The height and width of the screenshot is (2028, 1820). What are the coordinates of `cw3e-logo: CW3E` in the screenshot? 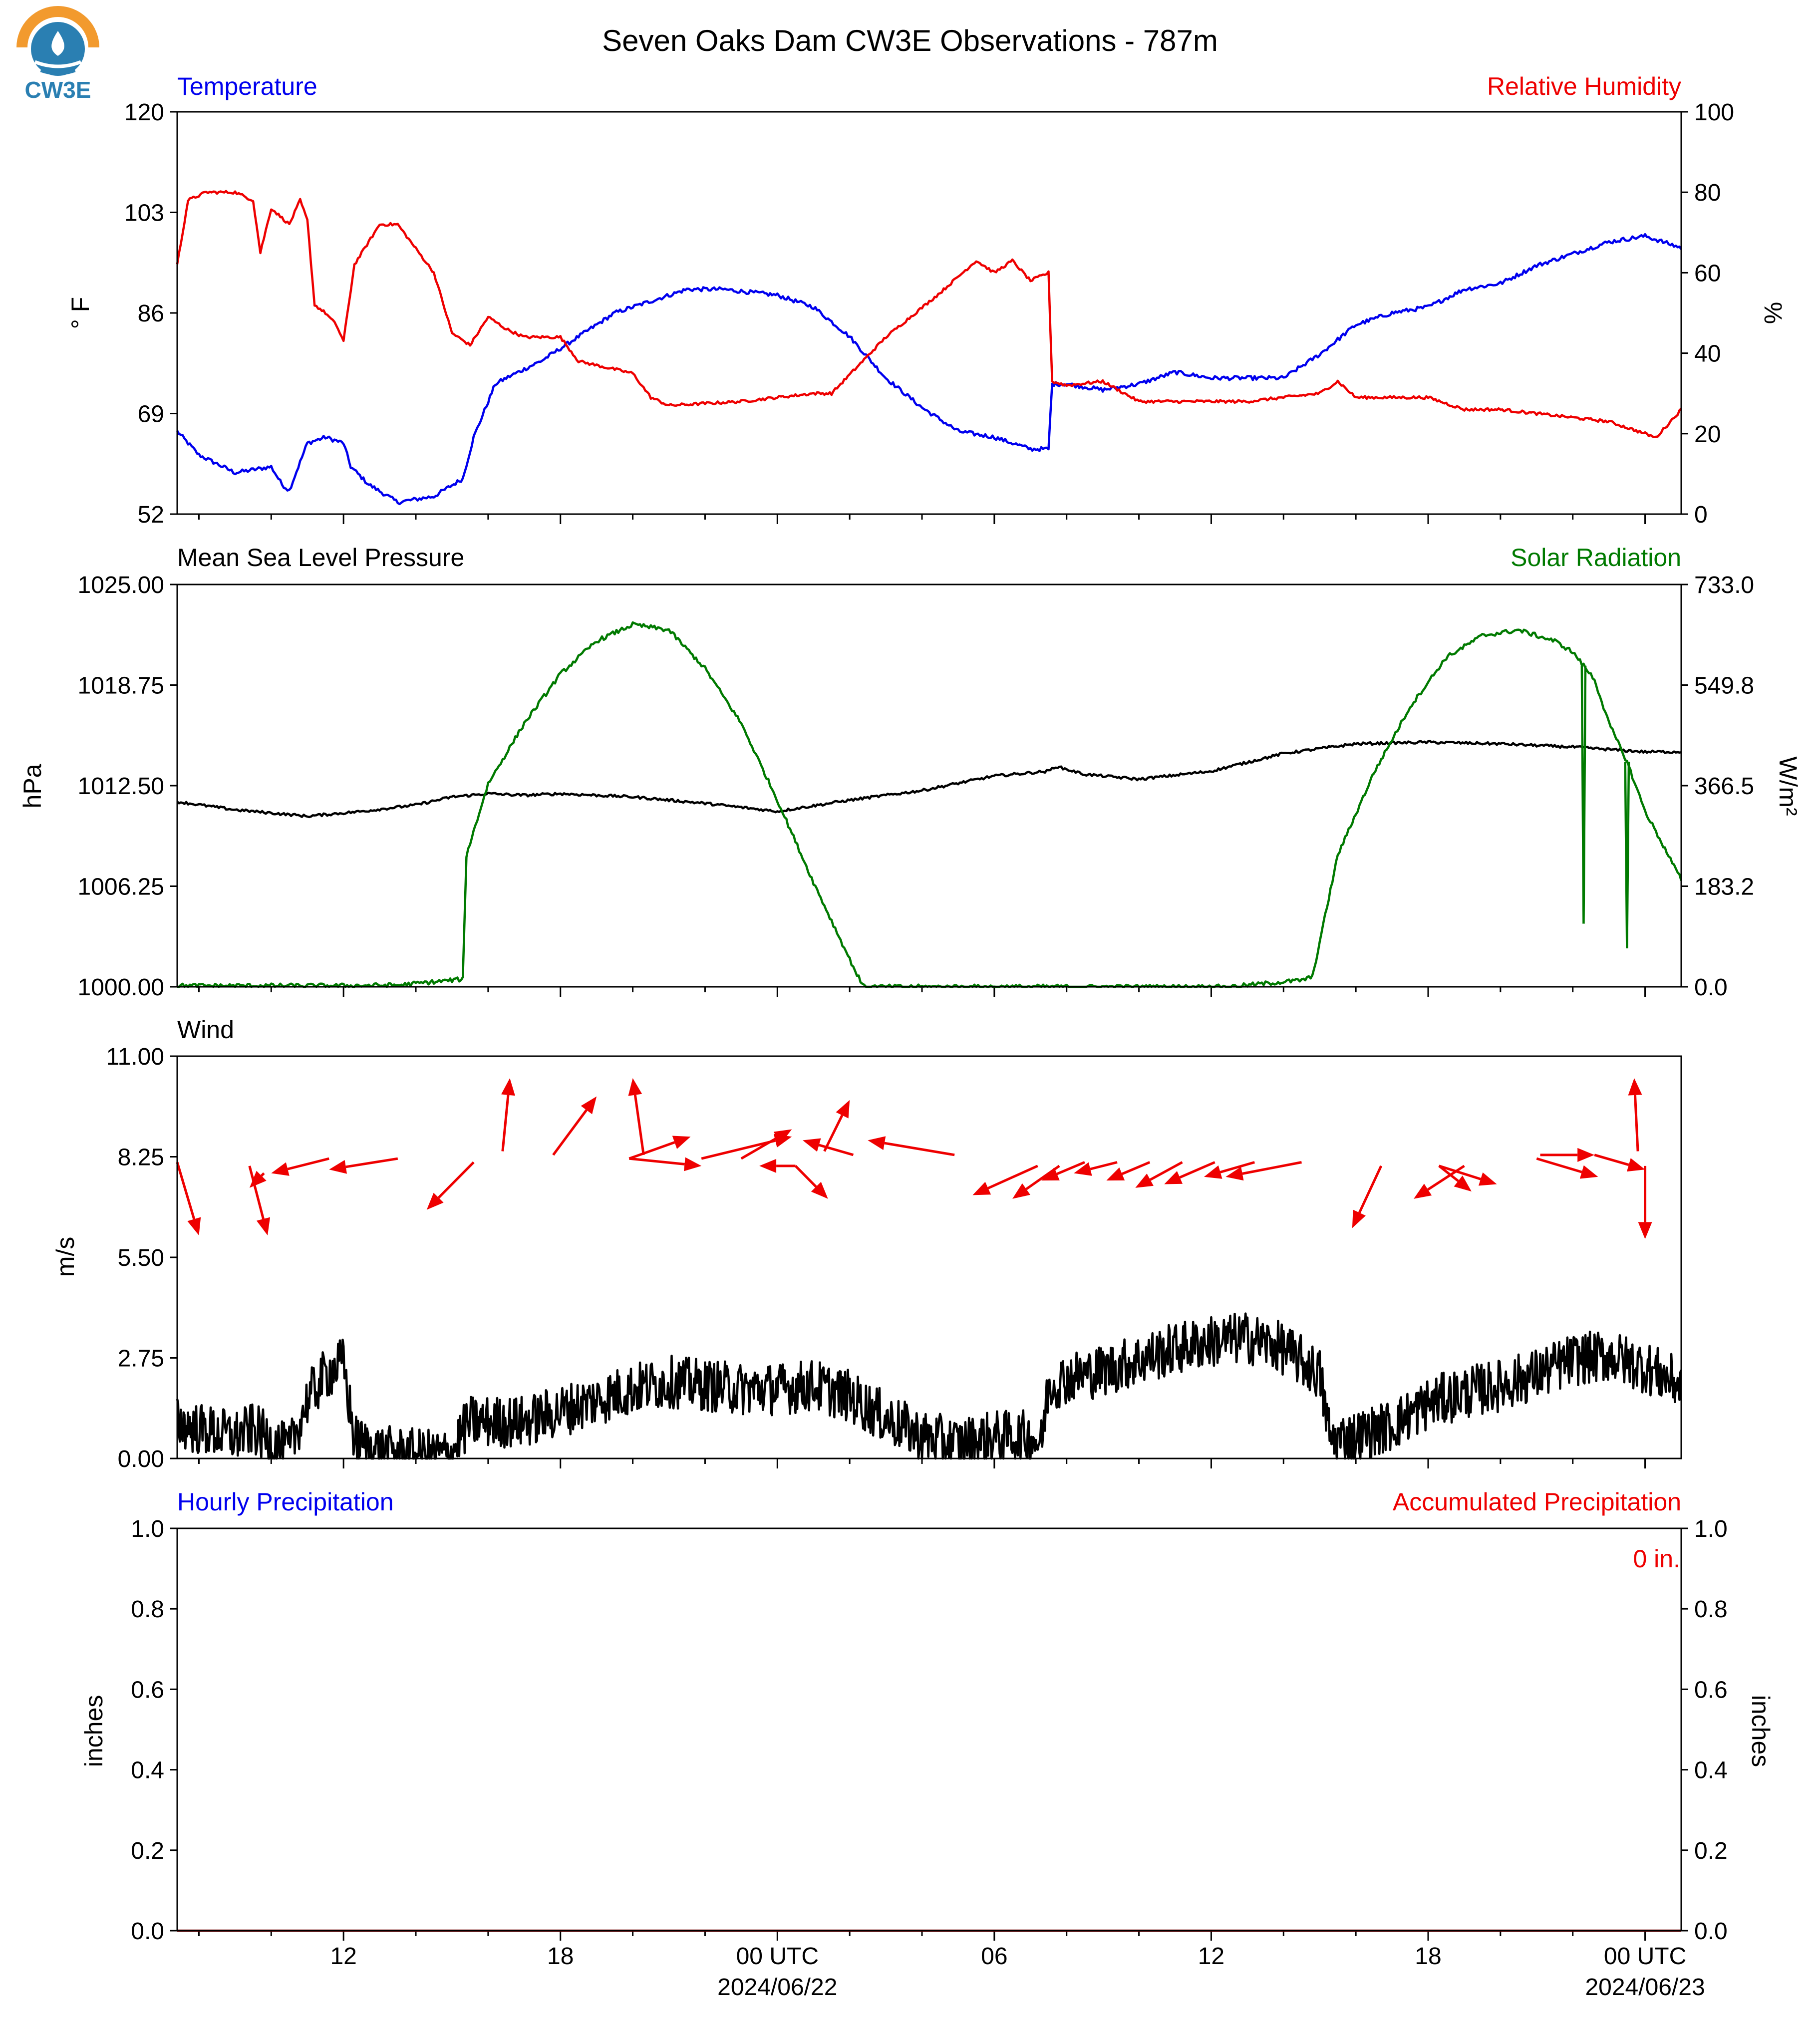 It's located at (57, 54).